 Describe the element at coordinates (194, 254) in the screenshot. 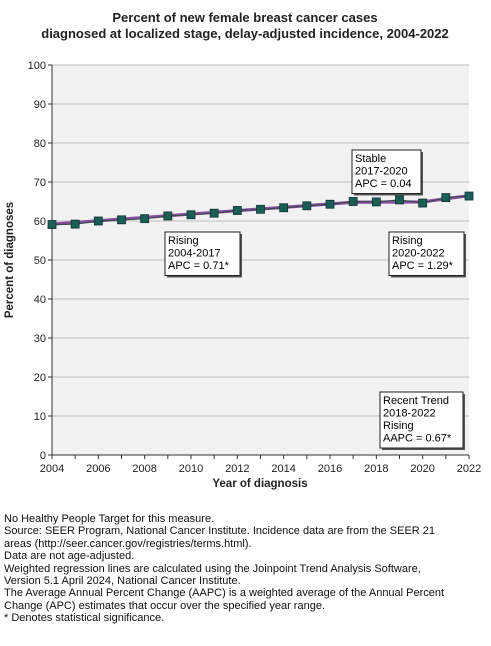

I see `annotation-line: 2004-2017` at that location.